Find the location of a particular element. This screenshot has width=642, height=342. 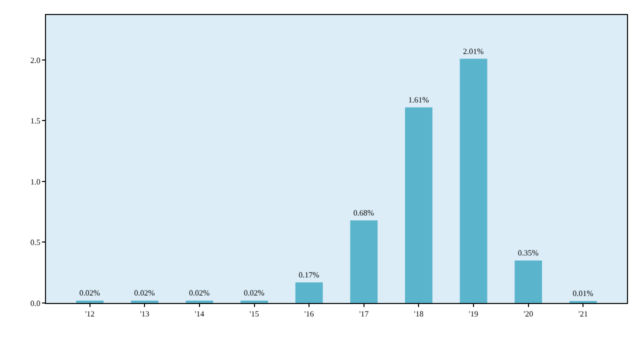

data-label: 0.17% is located at coordinates (309, 275).